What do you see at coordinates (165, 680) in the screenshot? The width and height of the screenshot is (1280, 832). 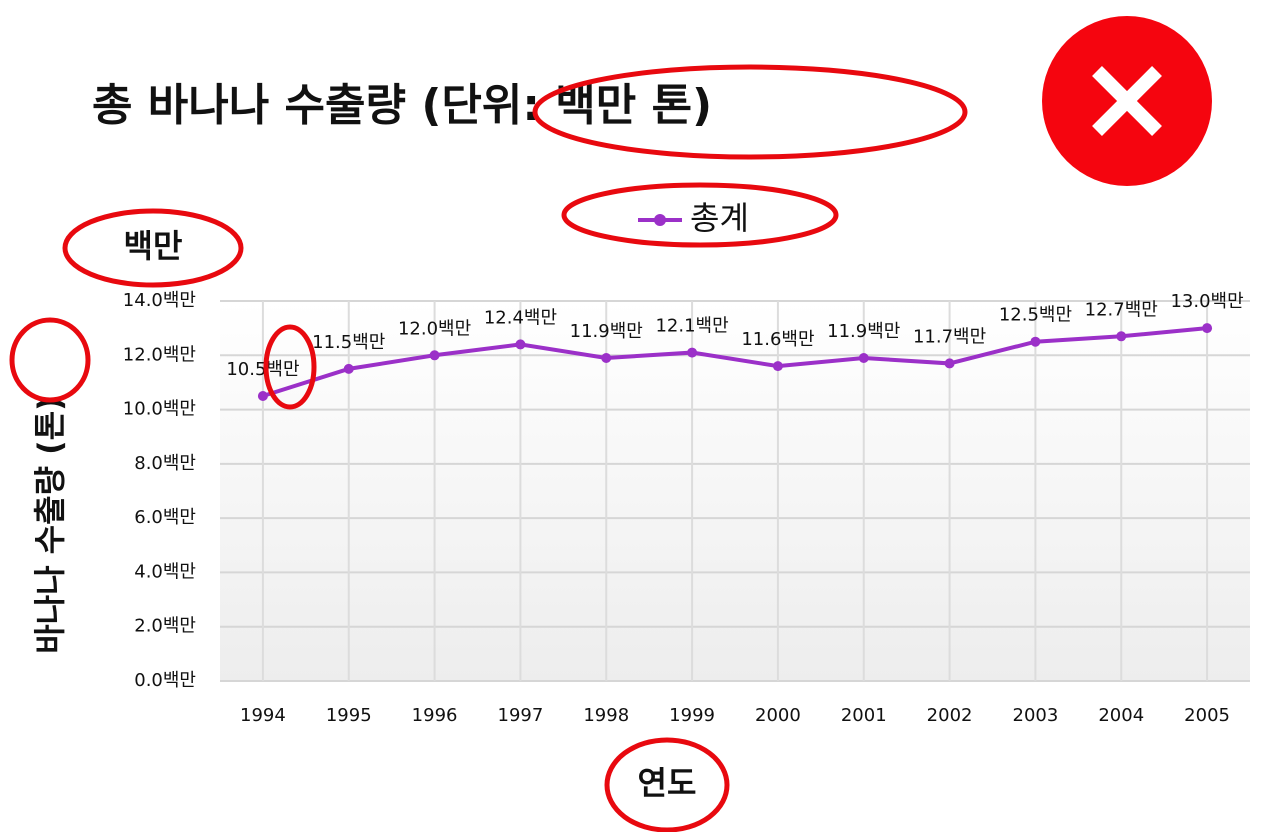 I see `y-tick-label: 0.0백만` at bounding box center [165, 680].